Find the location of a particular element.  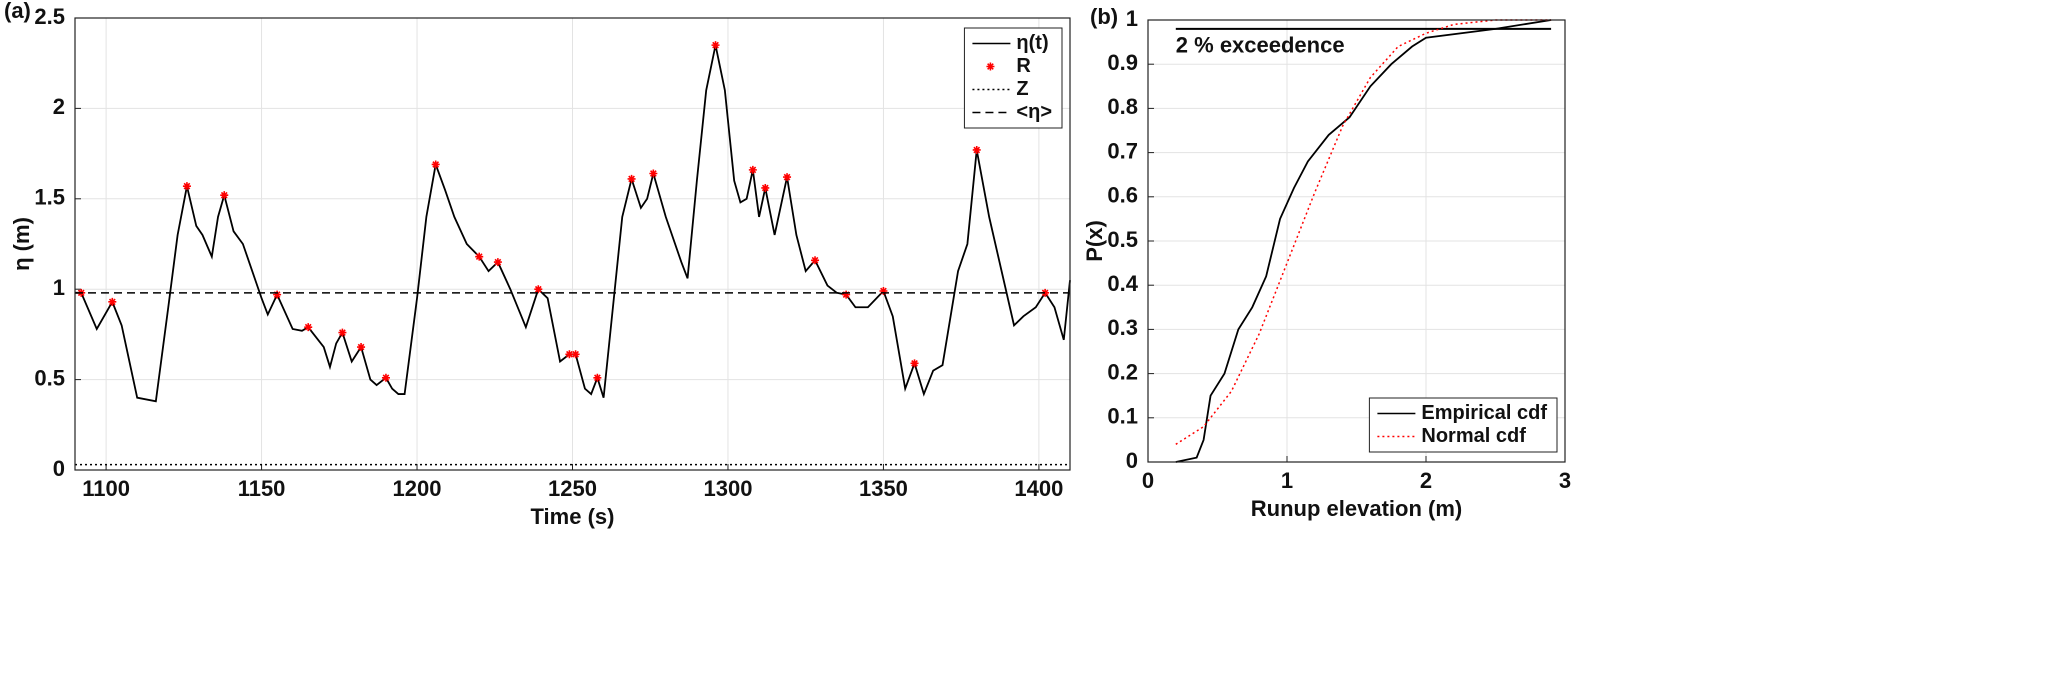

x-axis-label: Time (s) is located at coordinates (573, 516).